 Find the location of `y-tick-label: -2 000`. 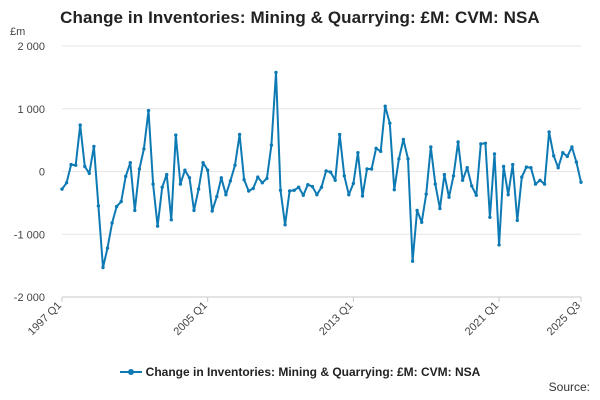

y-tick-label: -2 000 is located at coordinates (29, 298).